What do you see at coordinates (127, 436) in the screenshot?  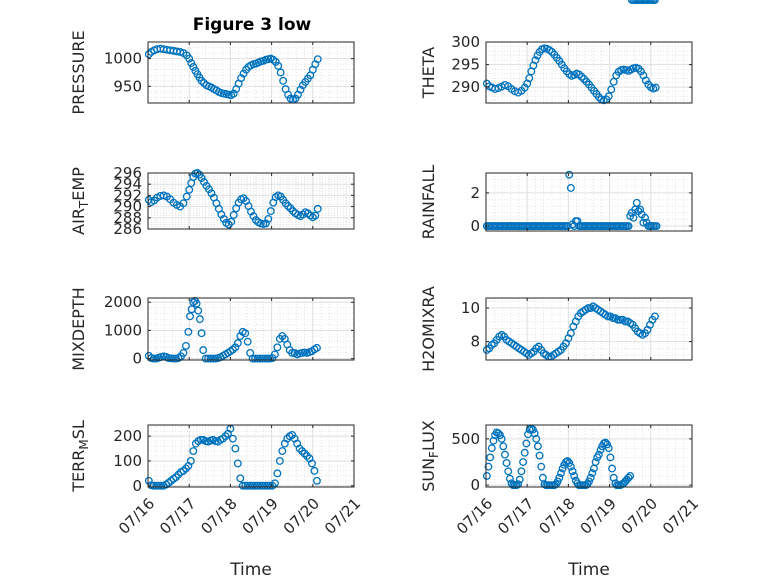 I see `y-tick-label: 200` at bounding box center [127, 436].